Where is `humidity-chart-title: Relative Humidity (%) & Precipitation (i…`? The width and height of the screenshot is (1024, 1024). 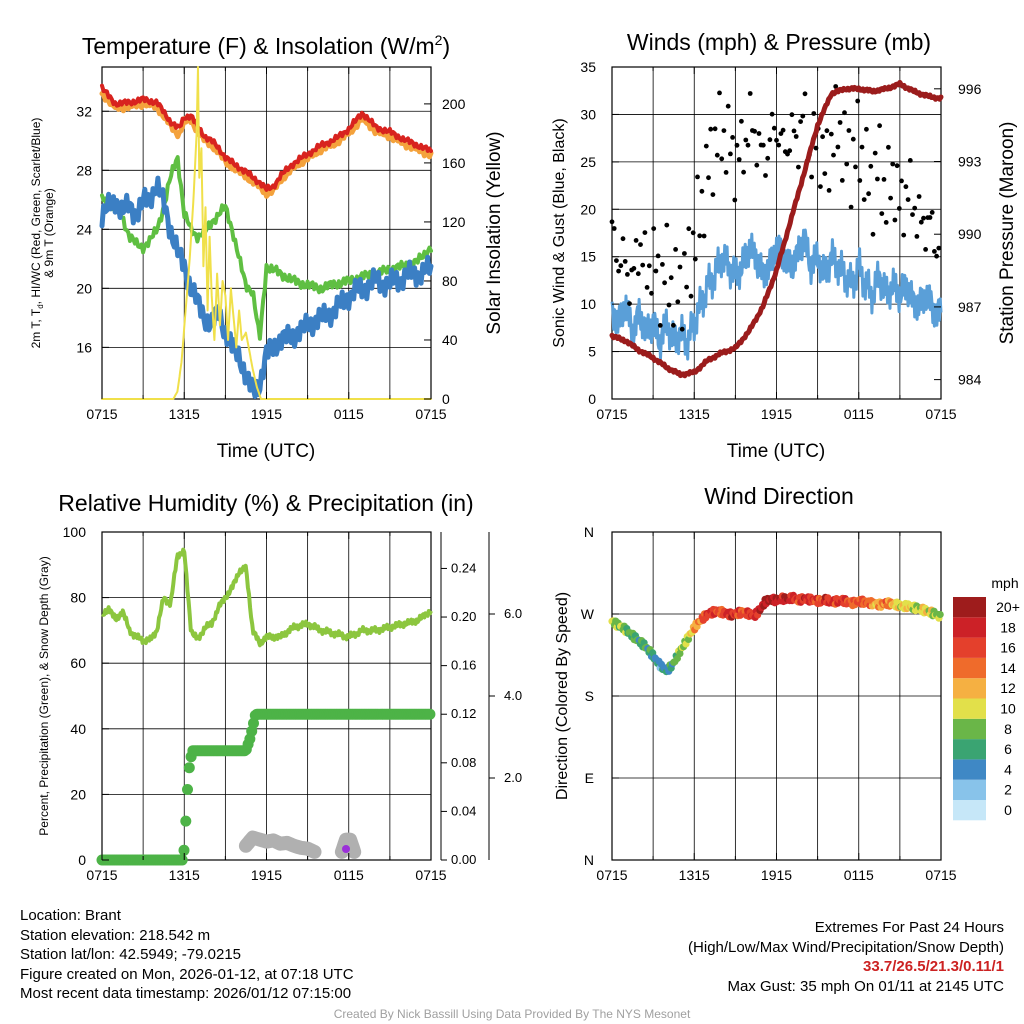 humidity-chart-title: Relative Humidity (%) & Precipitation (i… is located at coordinates (265, 503).